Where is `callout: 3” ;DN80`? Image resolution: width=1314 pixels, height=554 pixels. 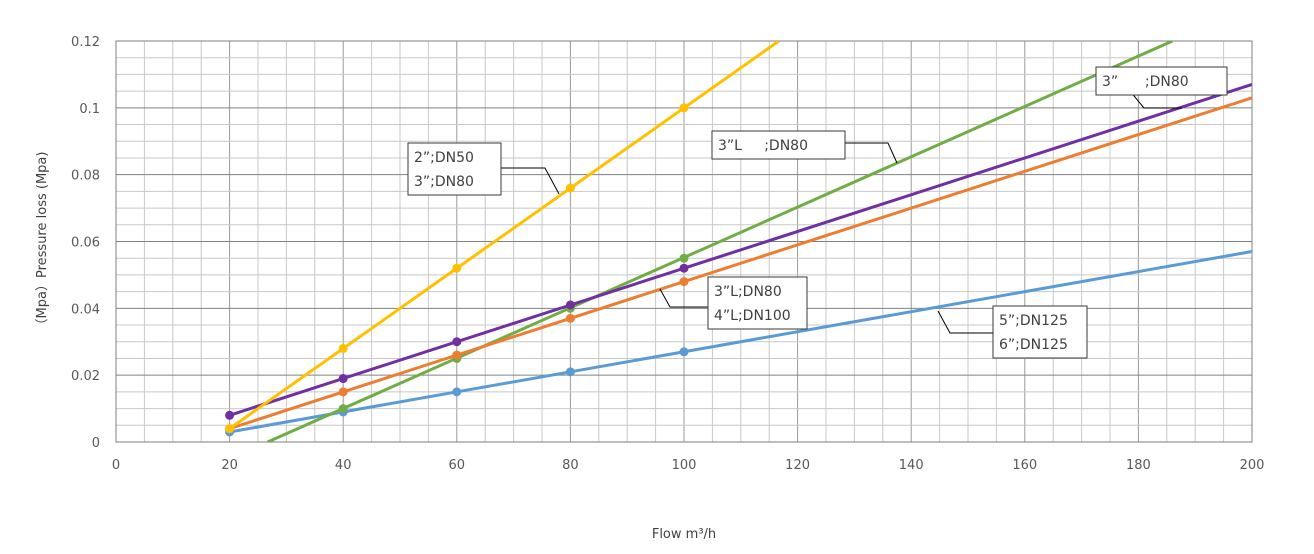 callout: 3” ;DN80 is located at coordinates (1161, 87).